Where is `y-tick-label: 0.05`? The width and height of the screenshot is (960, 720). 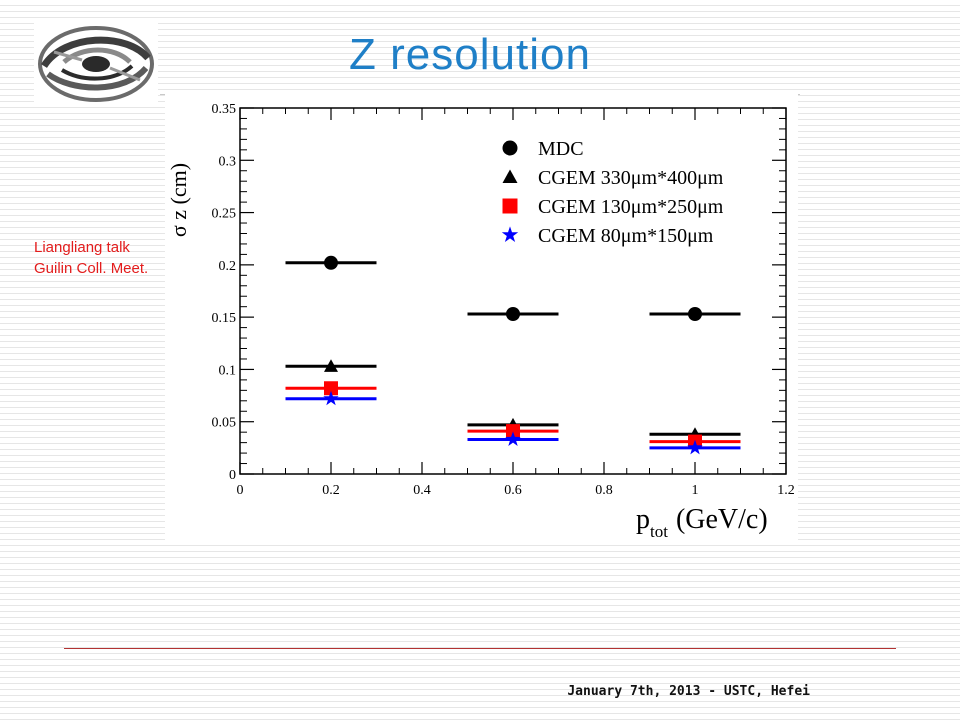 y-tick-label: 0.05 is located at coordinates (224, 423).